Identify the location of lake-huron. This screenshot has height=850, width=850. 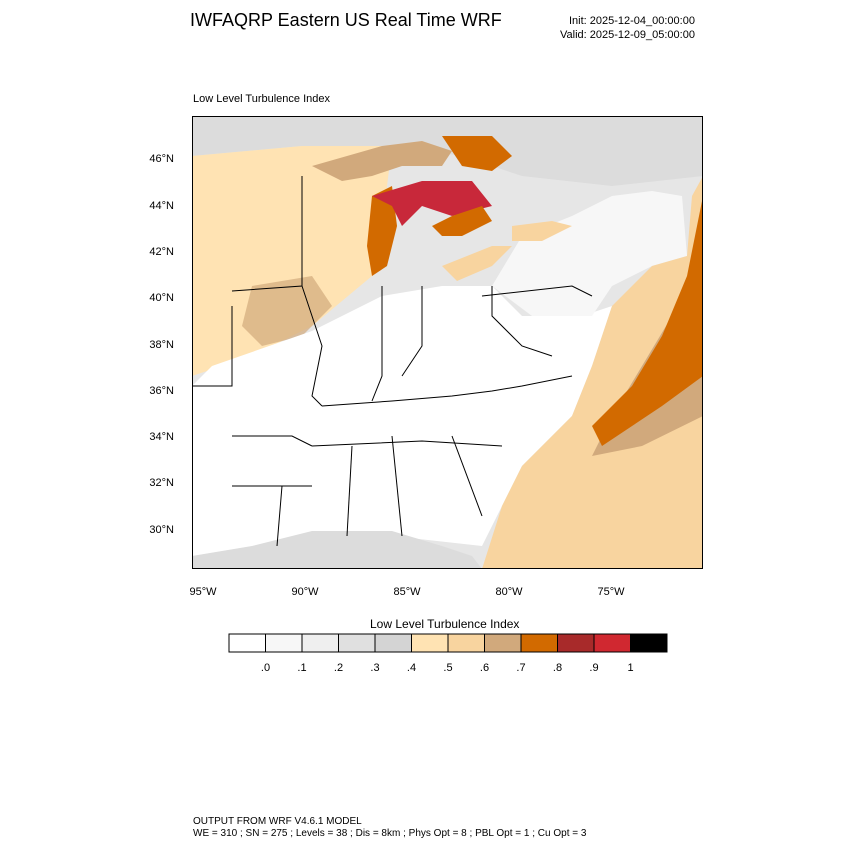
(462, 221).